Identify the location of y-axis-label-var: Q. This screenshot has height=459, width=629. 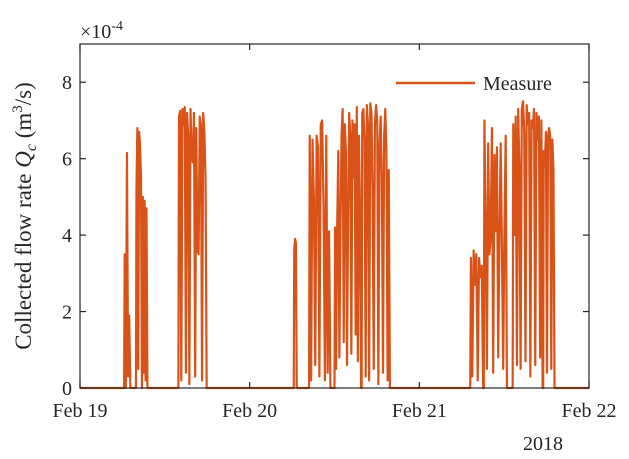
(23, 159).